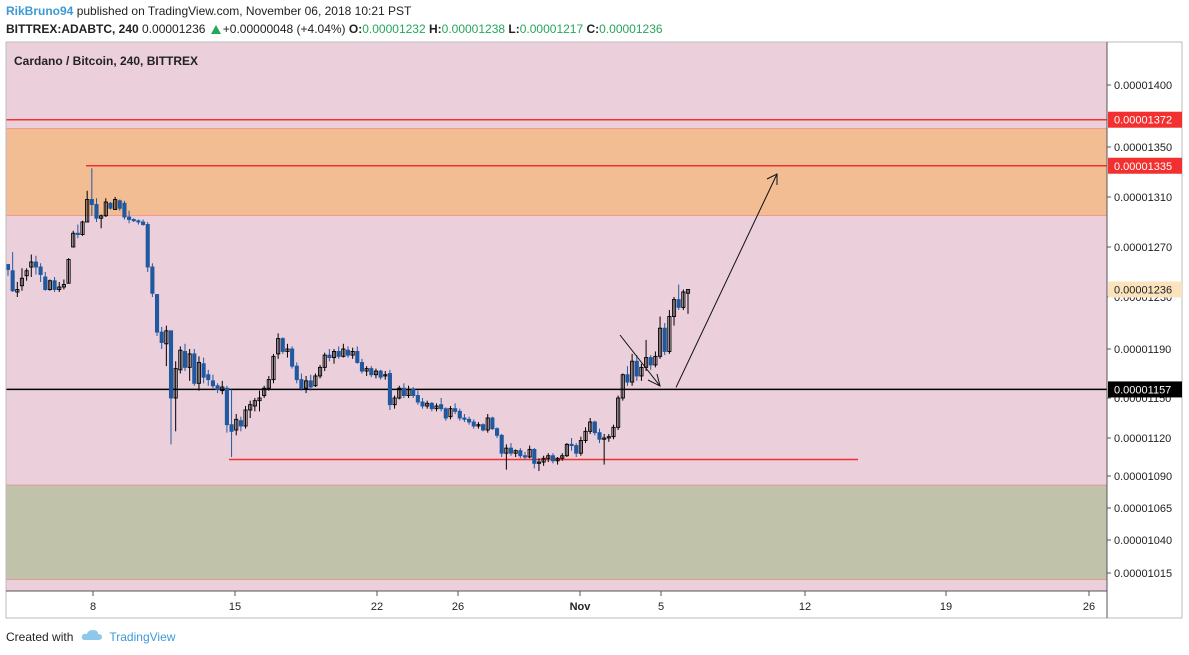 The image size is (1189, 655). Describe the element at coordinates (142, 636) in the screenshot. I see `tradingview-brand: TradingView` at that location.